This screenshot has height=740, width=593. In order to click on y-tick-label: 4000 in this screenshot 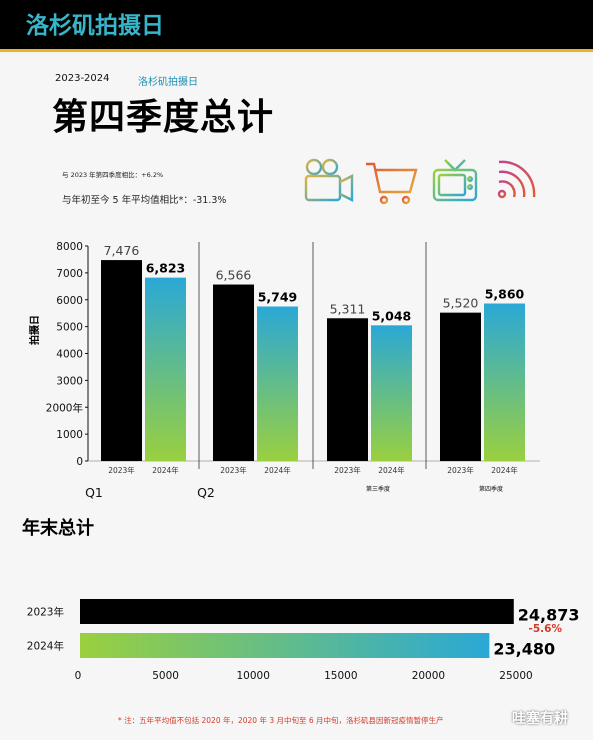, I will do `click(69, 355)`.